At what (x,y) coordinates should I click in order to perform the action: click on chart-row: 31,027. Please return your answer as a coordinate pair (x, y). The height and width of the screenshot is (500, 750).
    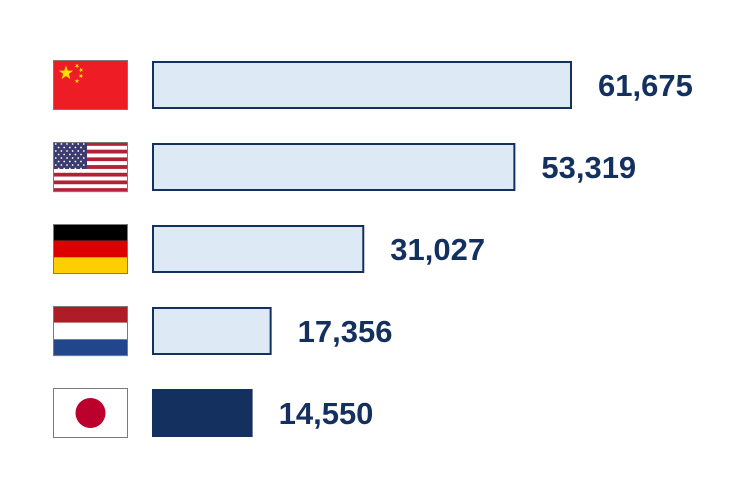
    Looking at the image, I should click on (269, 249).